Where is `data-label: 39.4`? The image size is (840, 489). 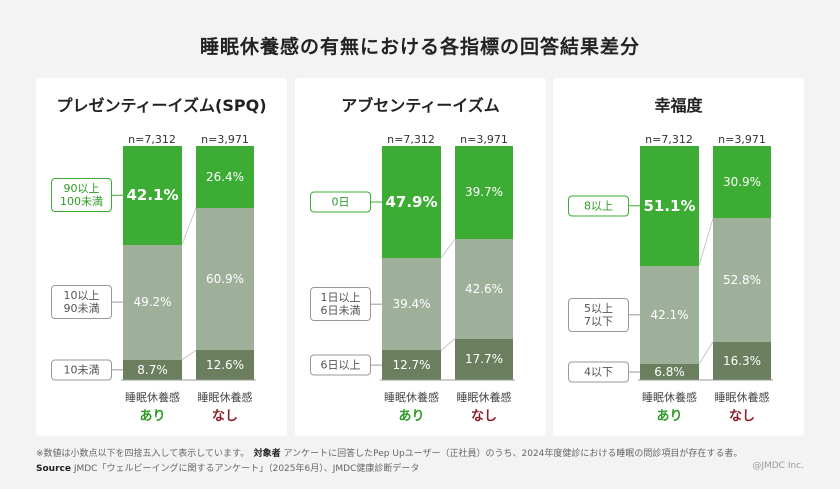
data-label: 39.4 is located at coordinates (406, 304).